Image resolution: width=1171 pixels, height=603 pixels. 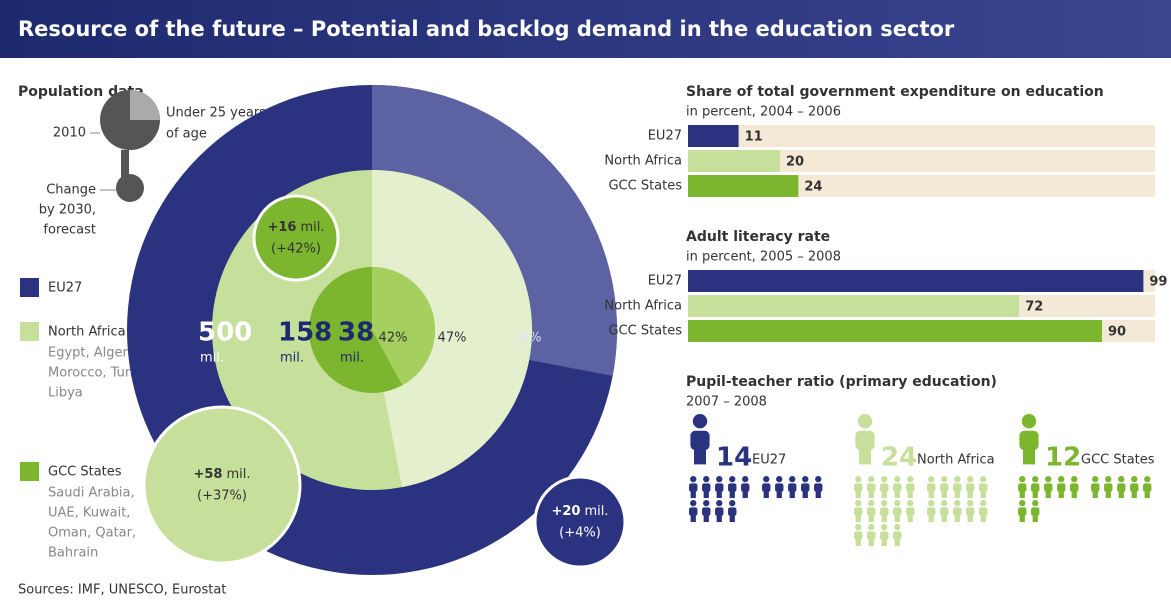 What do you see at coordinates (452, 338) in the screenshot?
I see `under25-label: 47%` at bounding box center [452, 338].